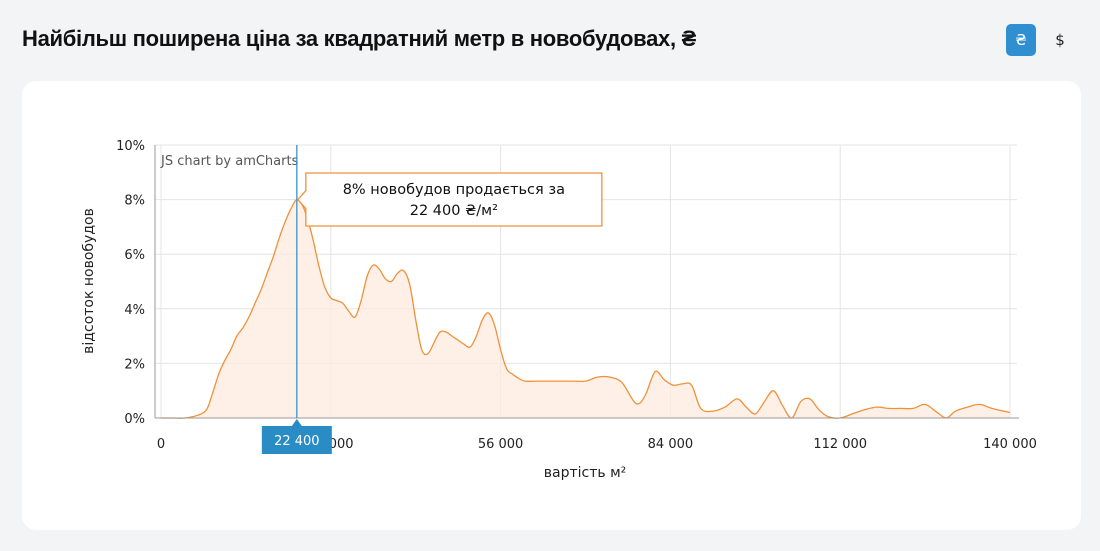  What do you see at coordinates (134, 310) in the screenshot?
I see `y-tick-label: 4%` at bounding box center [134, 310].